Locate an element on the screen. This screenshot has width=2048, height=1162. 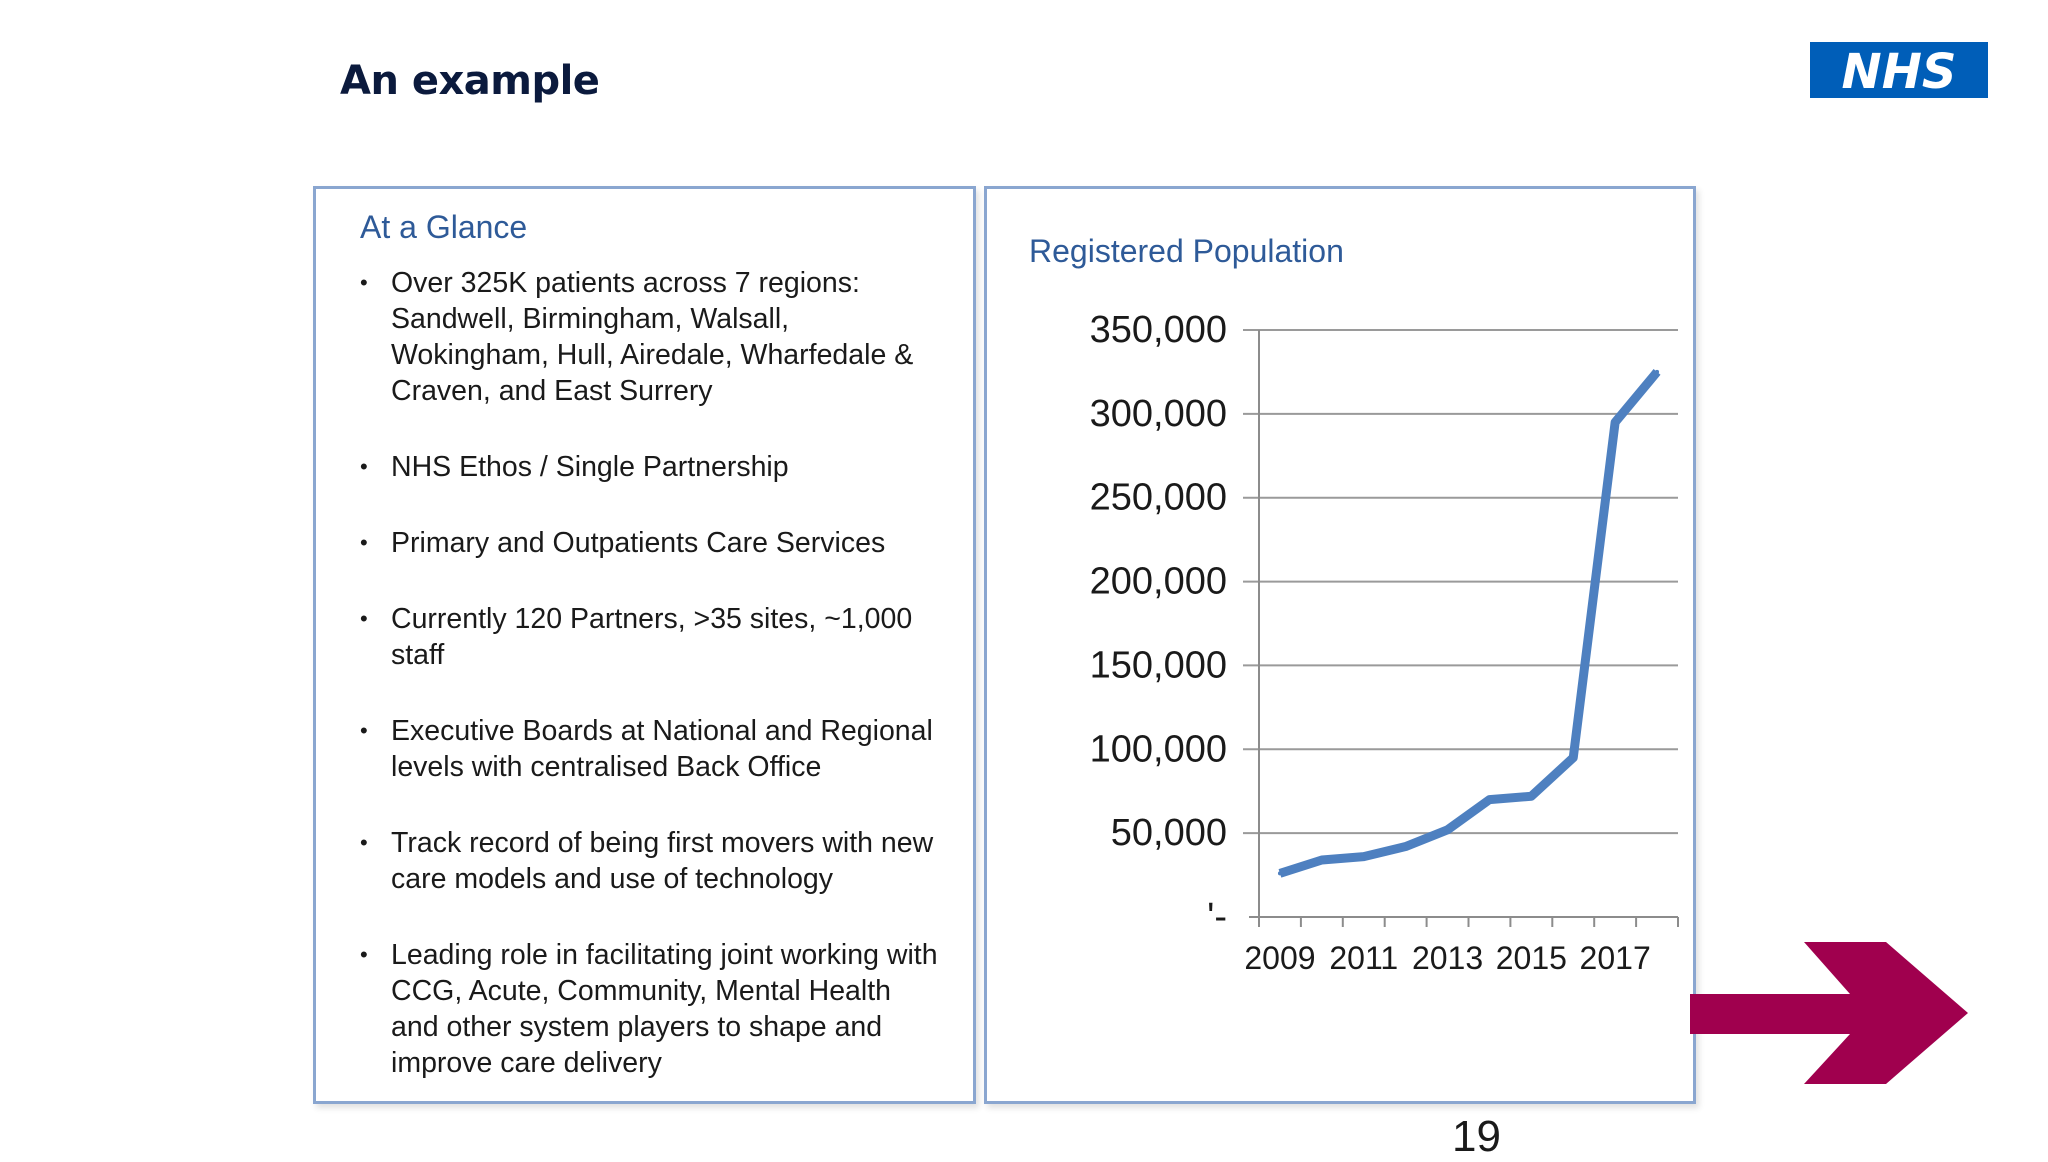
glance-bullet-line: staff is located at coordinates (418, 655).